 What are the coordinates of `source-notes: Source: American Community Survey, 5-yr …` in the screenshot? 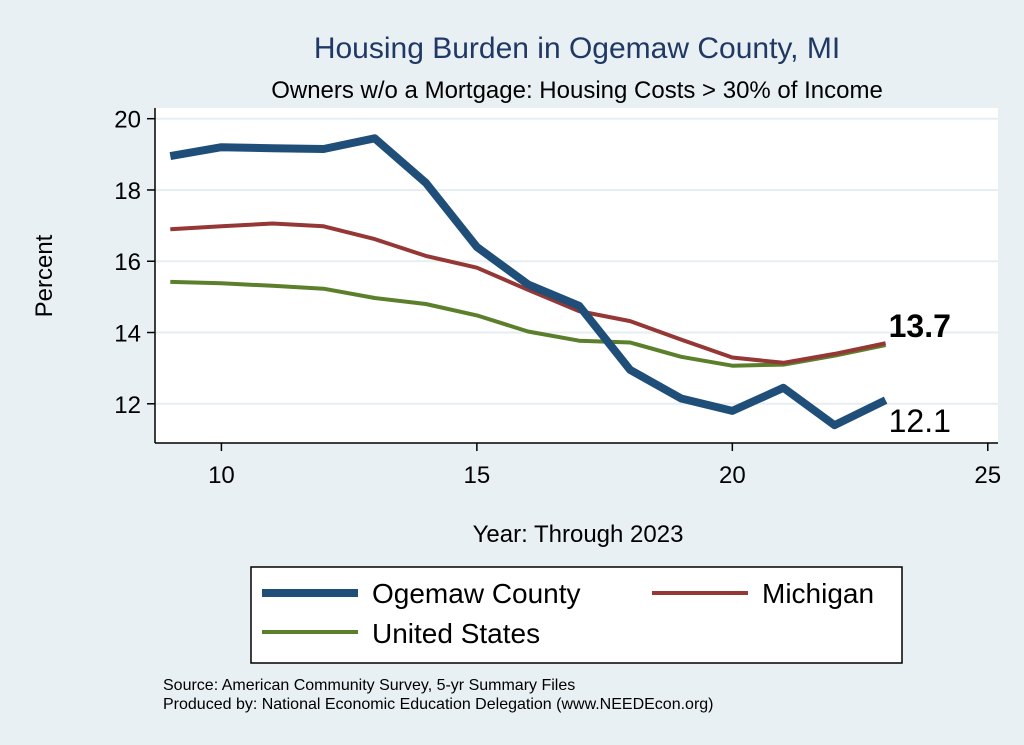 It's located at (438, 695).